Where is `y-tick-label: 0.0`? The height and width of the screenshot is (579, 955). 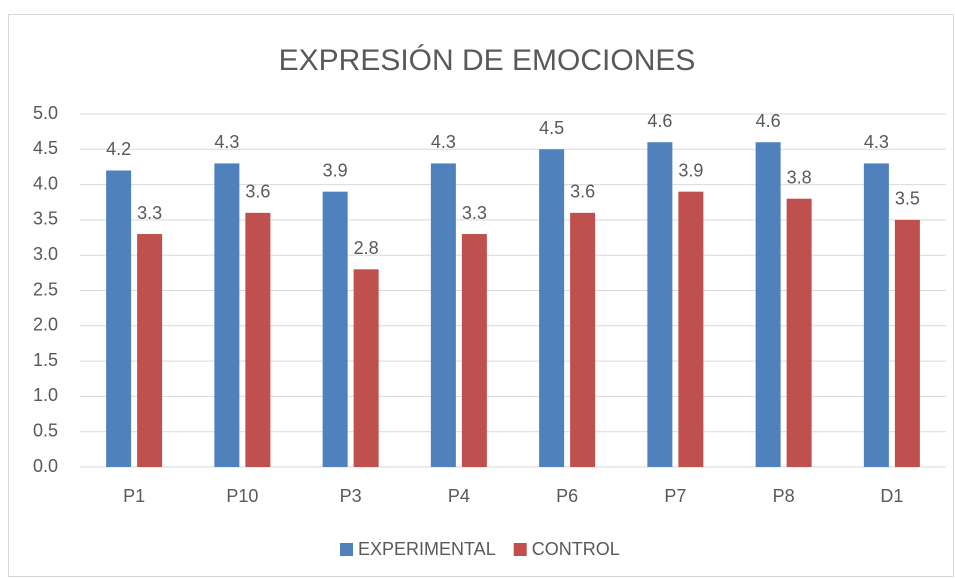
y-tick-label: 0.0 is located at coordinates (45, 466).